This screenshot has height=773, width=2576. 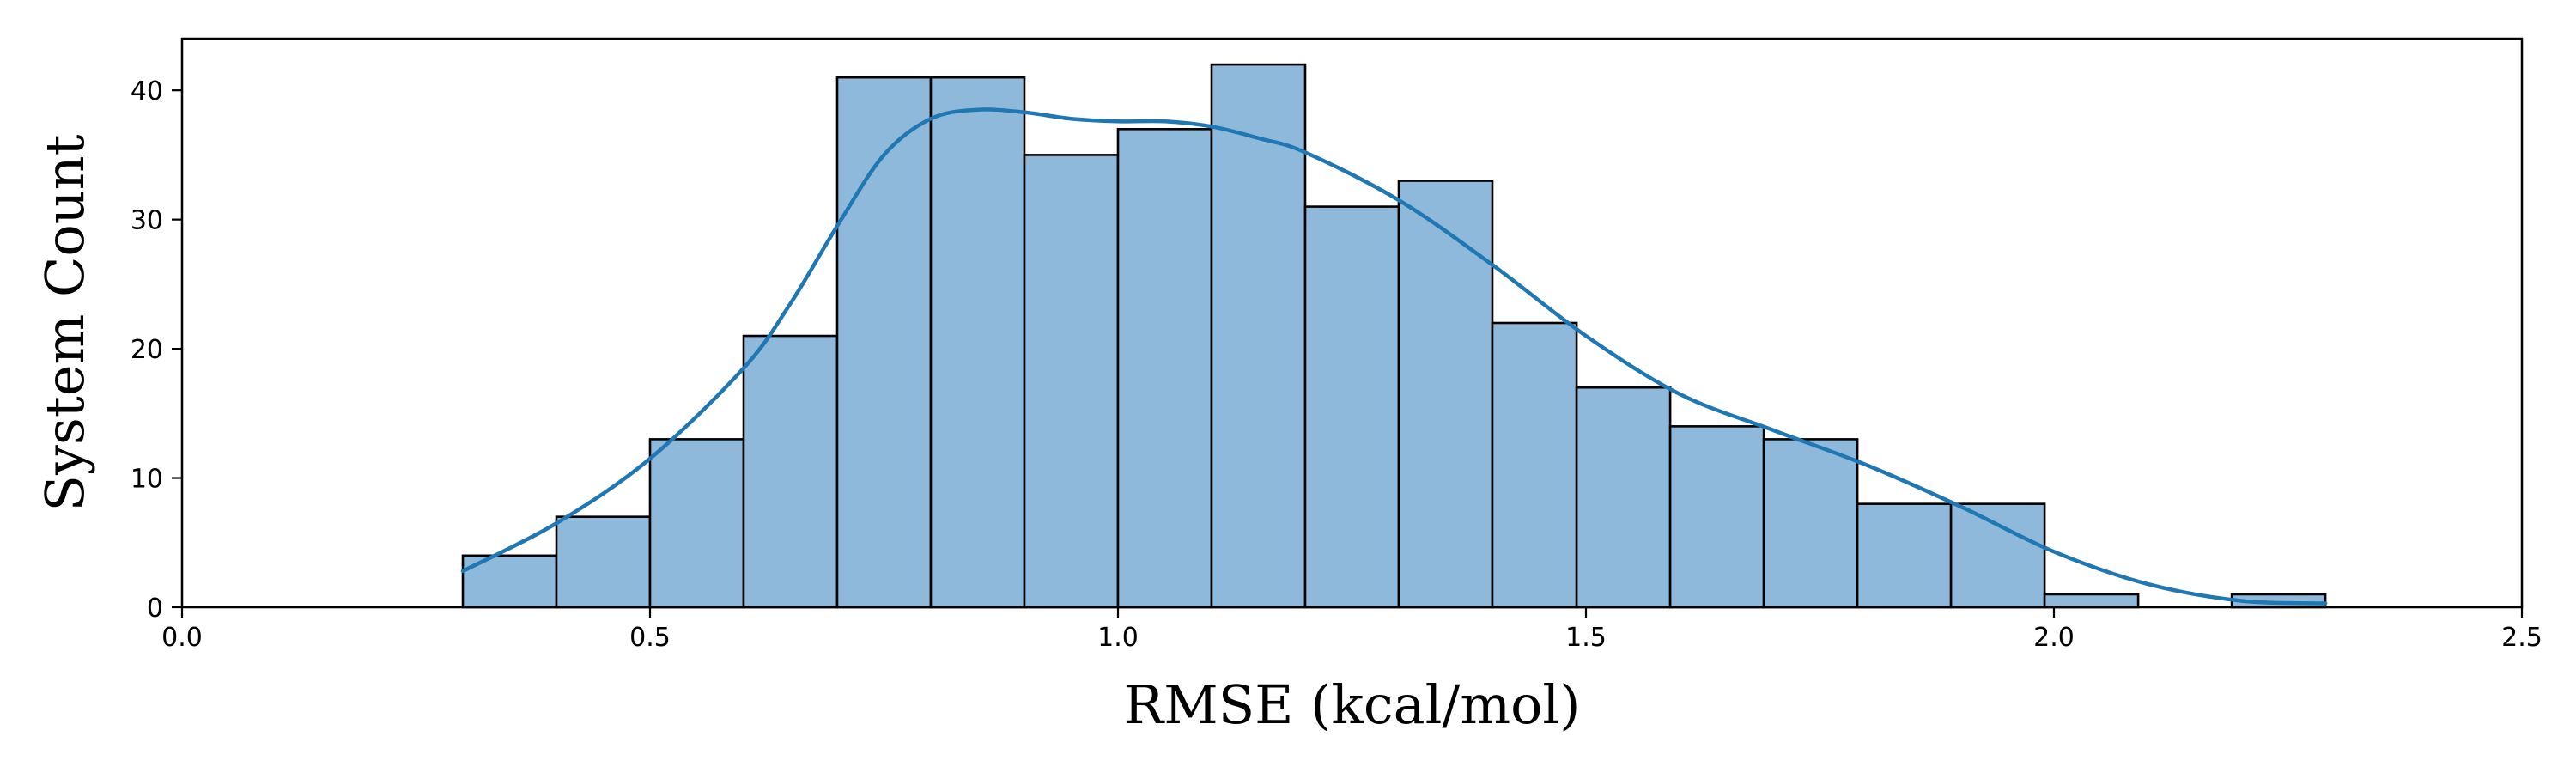 What do you see at coordinates (147, 480) in the screenshot?
I see `y-tick-label: 10` at bounding box center [147, 480].